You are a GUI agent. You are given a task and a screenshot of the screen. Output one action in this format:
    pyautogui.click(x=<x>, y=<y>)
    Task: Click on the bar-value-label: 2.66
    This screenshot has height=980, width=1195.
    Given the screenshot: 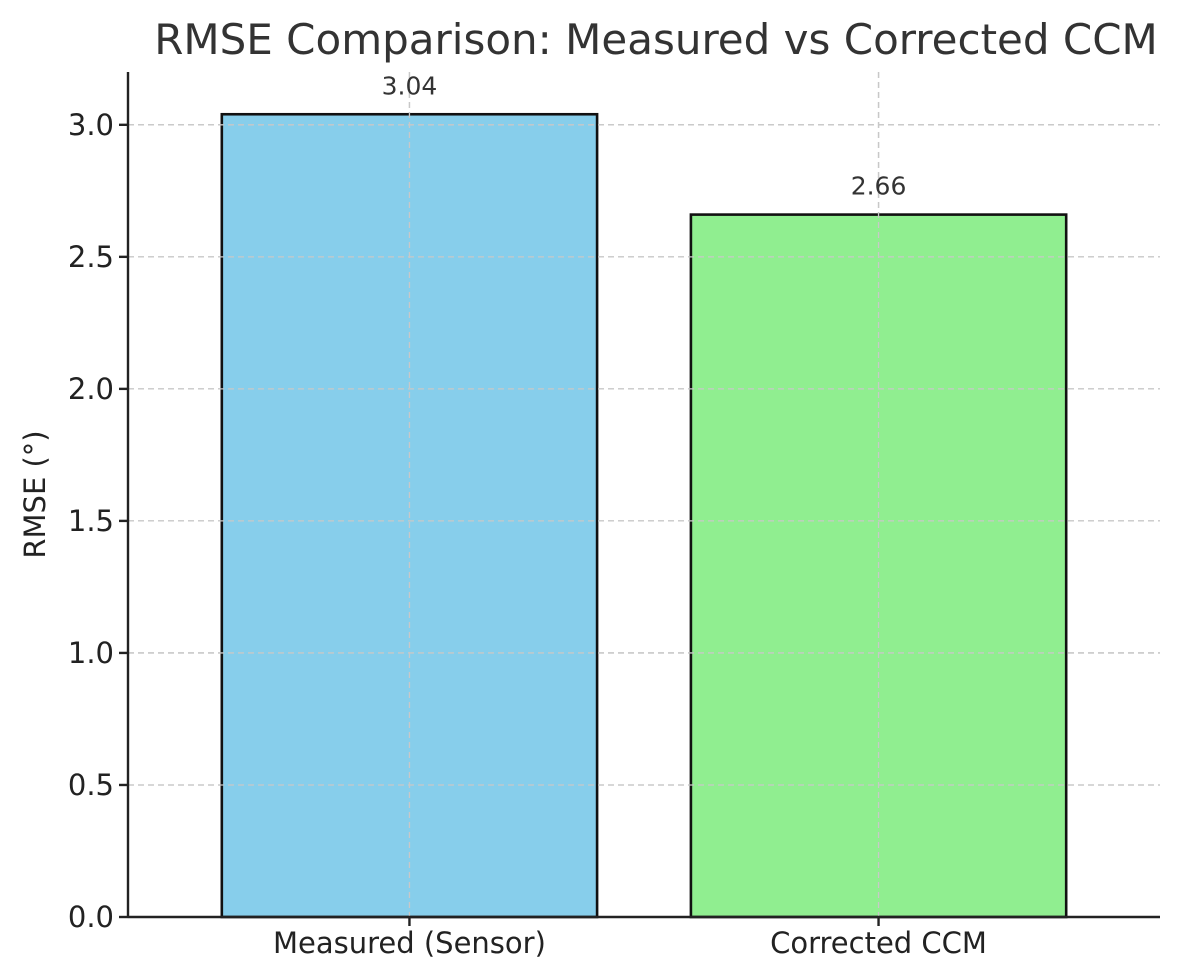 What is the action you would take?
    pyautogui.click(x=879, y=186)
    